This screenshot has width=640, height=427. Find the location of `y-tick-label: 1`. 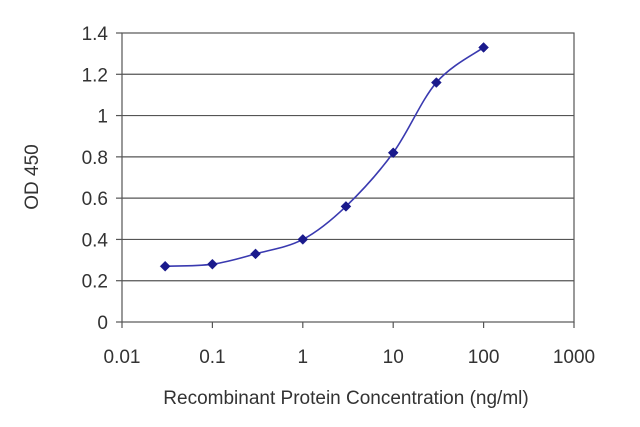

y-tick-label: 1 is located at coordinates (102, 117).